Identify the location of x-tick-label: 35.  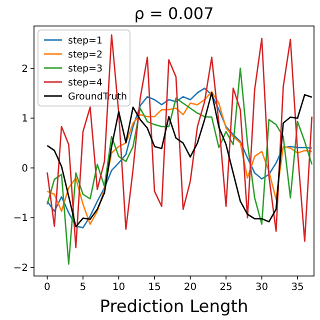
(297, 287).